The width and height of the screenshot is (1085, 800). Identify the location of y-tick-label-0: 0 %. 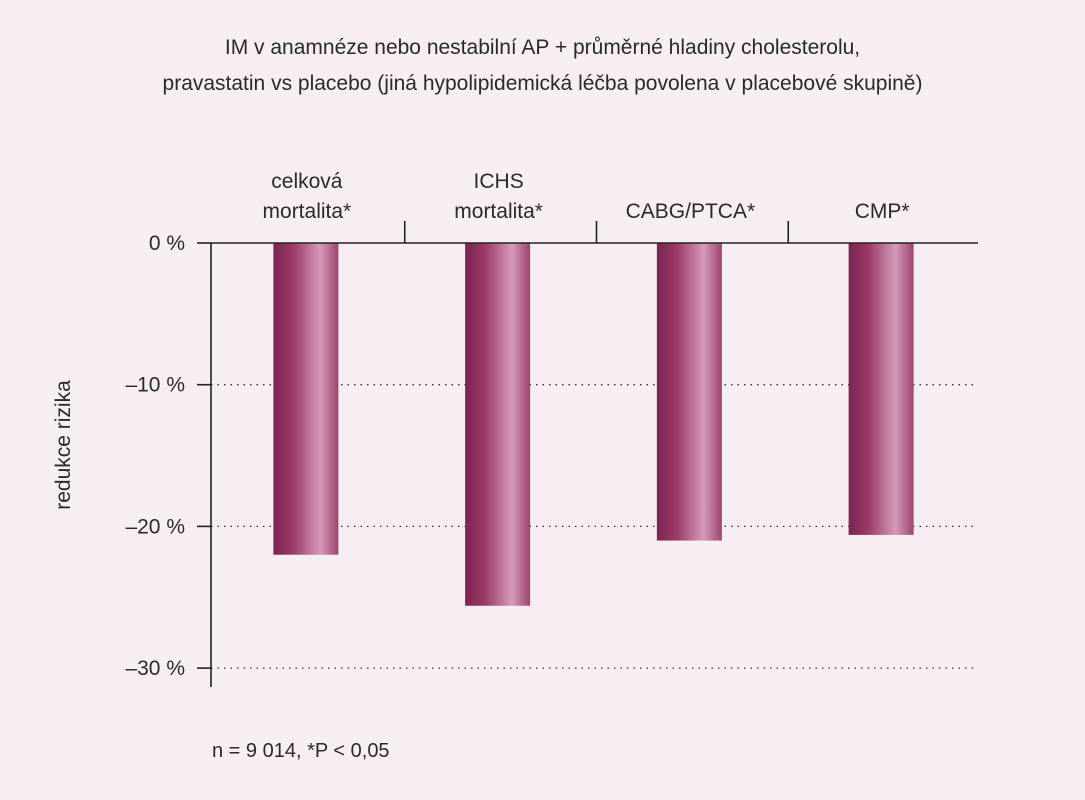
(167, 243).